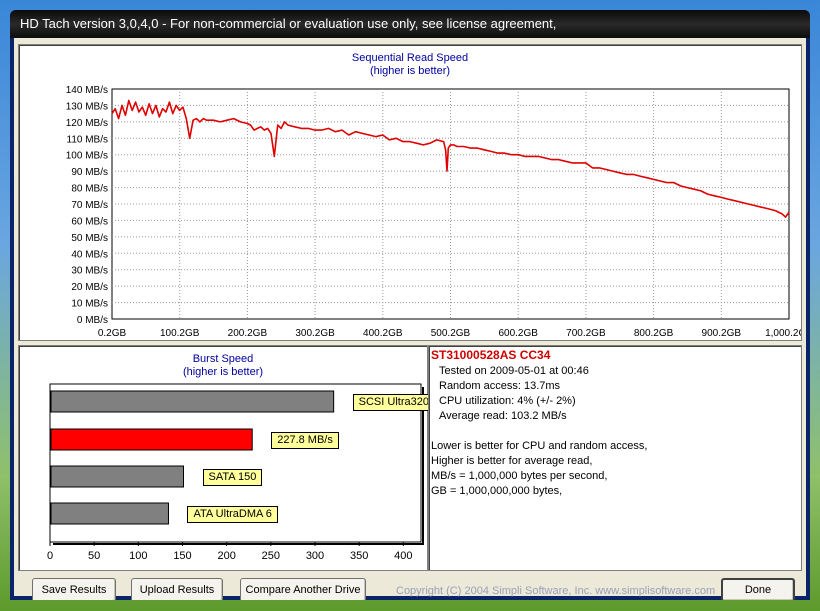 The height and width of the screenshot is (611, 820). Describe the element at coordinates (491, 355) in the screenshot. I see `drive-model: ST31000528AS CC34` at that location.